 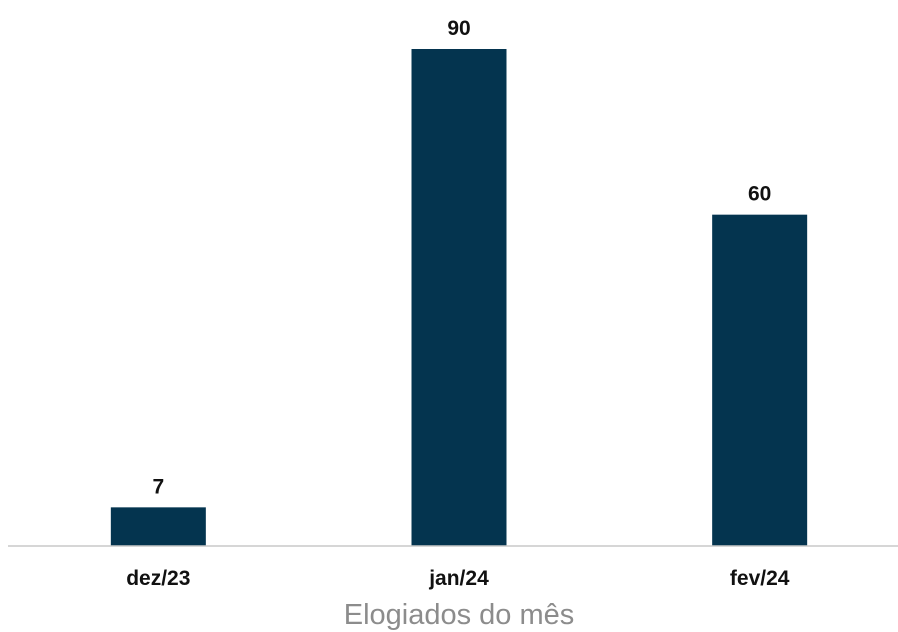 I want to click on x-axis-title: Elogiados do mês, so click(x=459, y=615).